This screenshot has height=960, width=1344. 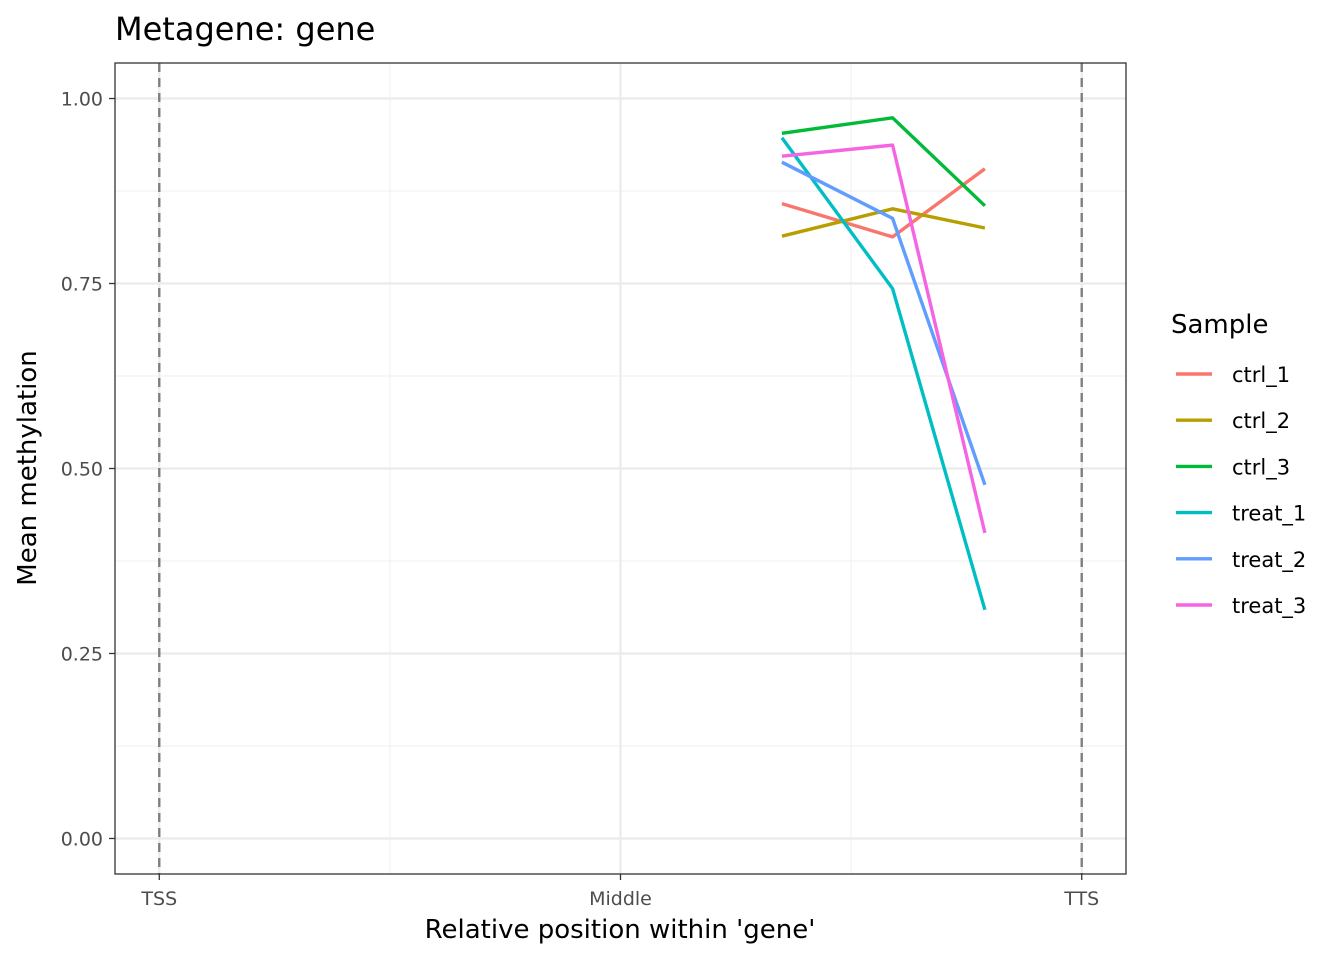 What do you see at coordinates (82, 839) in the screenshot?
I see `y-tick-label: 0.00` at bounding box center [82, 839].